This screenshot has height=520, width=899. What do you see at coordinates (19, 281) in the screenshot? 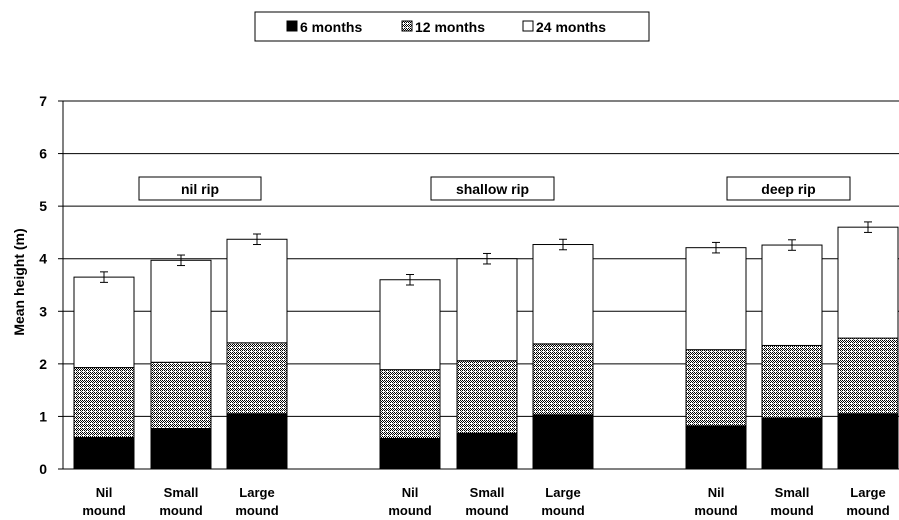
I see `y-axis-title: Mean height (m)` at bounding box center [19, 281].